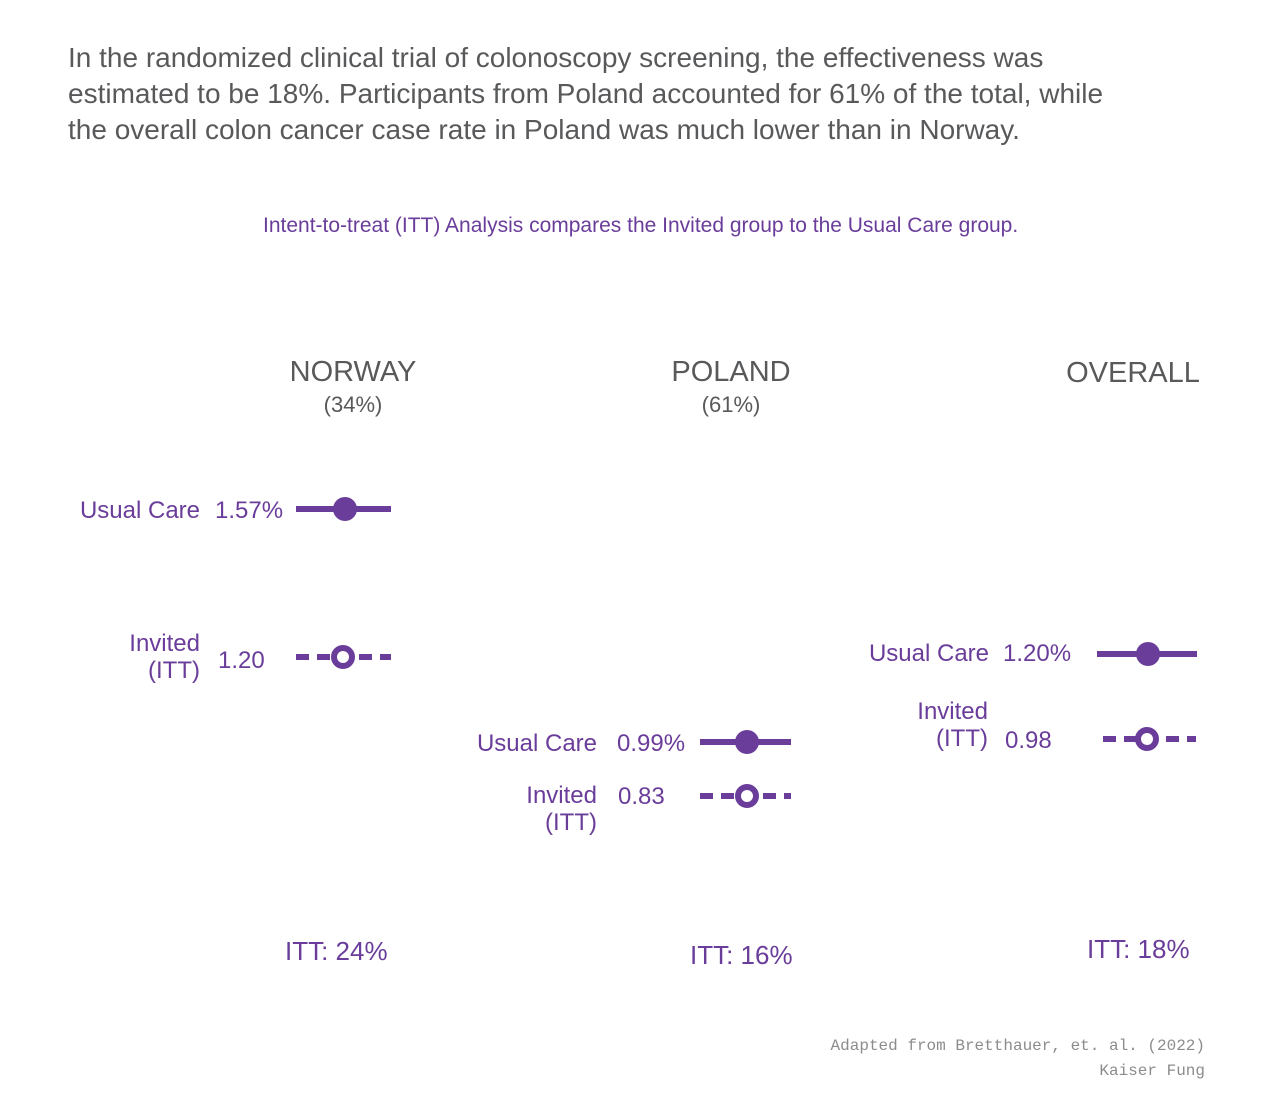 The height and width of the screenshot is (1118, 1266). Describe the element at coordinates (731, 372) in the screenshot. I see `column-title-poland: POLAND` at that location.